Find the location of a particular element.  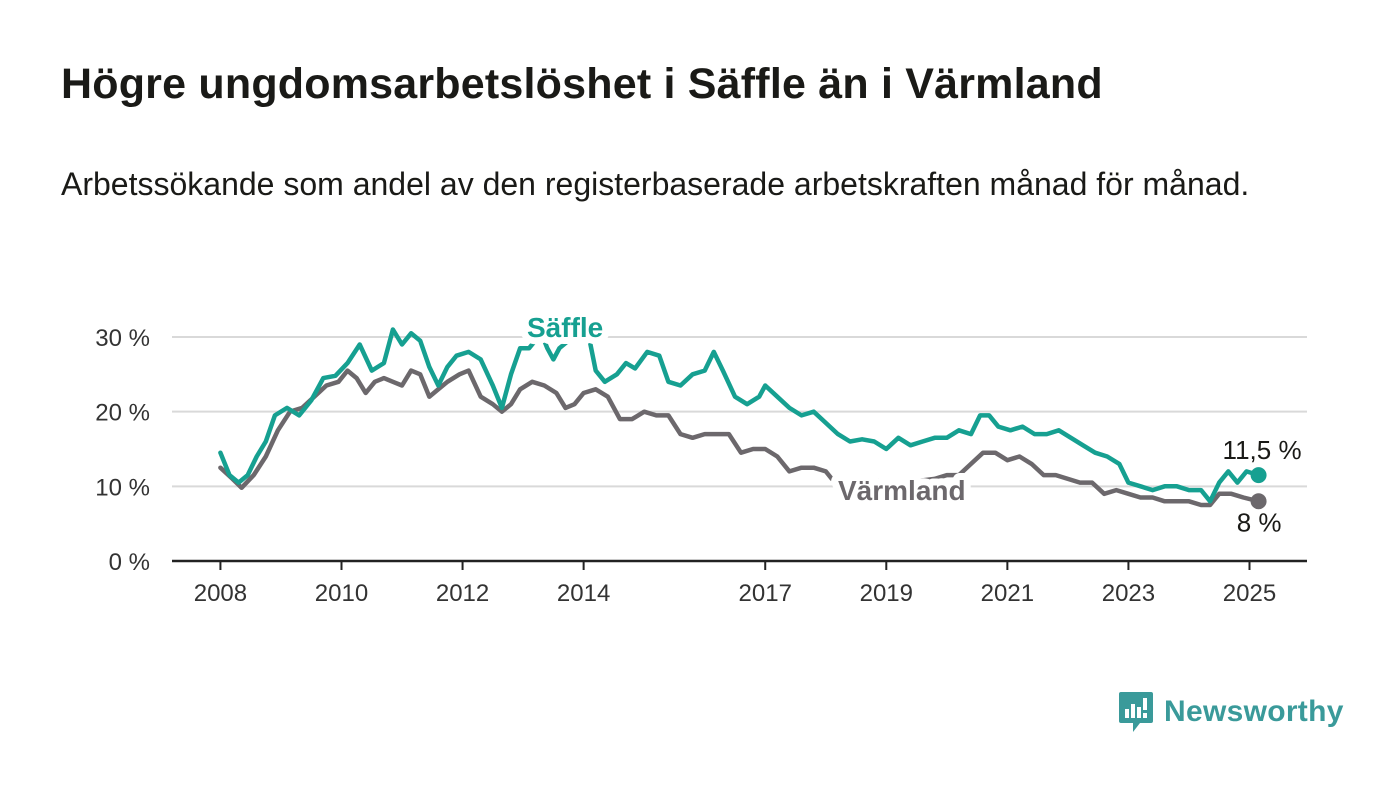

series-name-saffle-halo: Säffle is located at coordinates (565, 327).